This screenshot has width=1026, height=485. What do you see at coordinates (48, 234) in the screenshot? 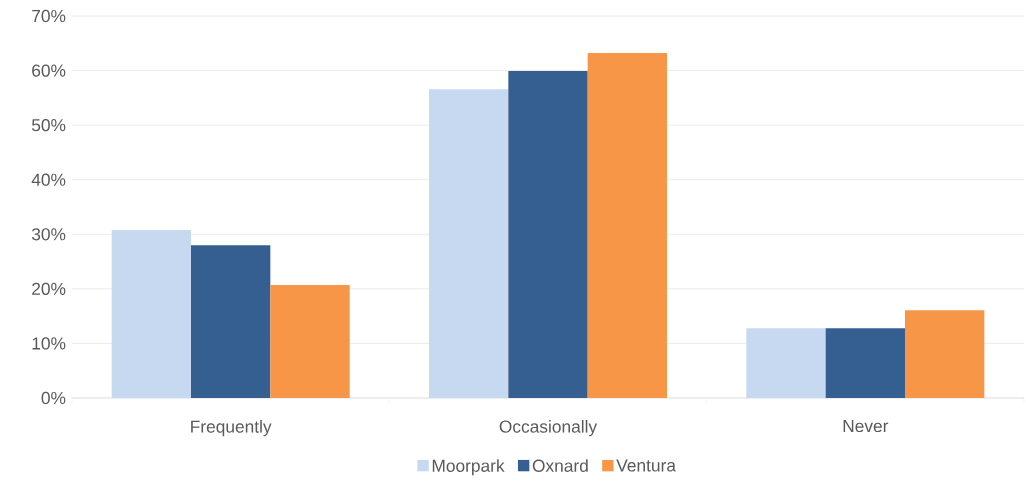
I see `y-tick-label: 30%` at bounding box center [48, 234].